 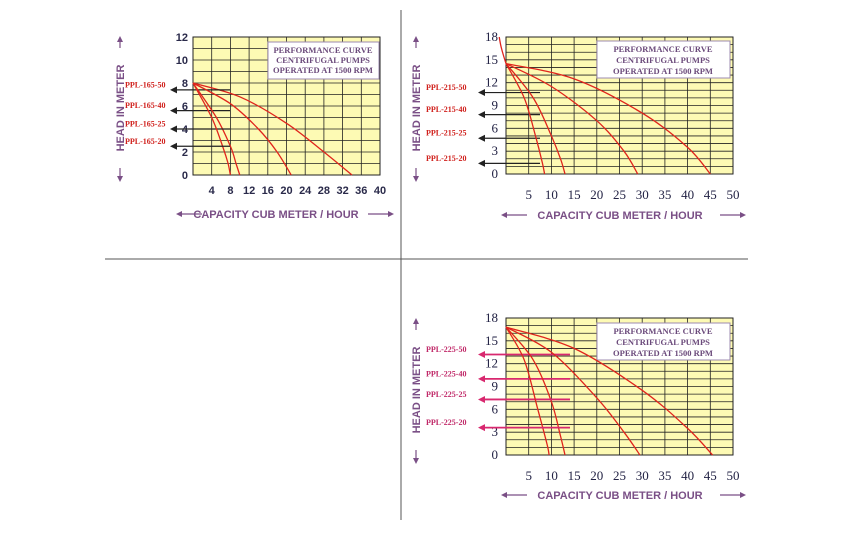 What do you see at coordinates (528, 475) in the screenshot?
I see `x-tick-label: 5` at bounding box center [528, 475].